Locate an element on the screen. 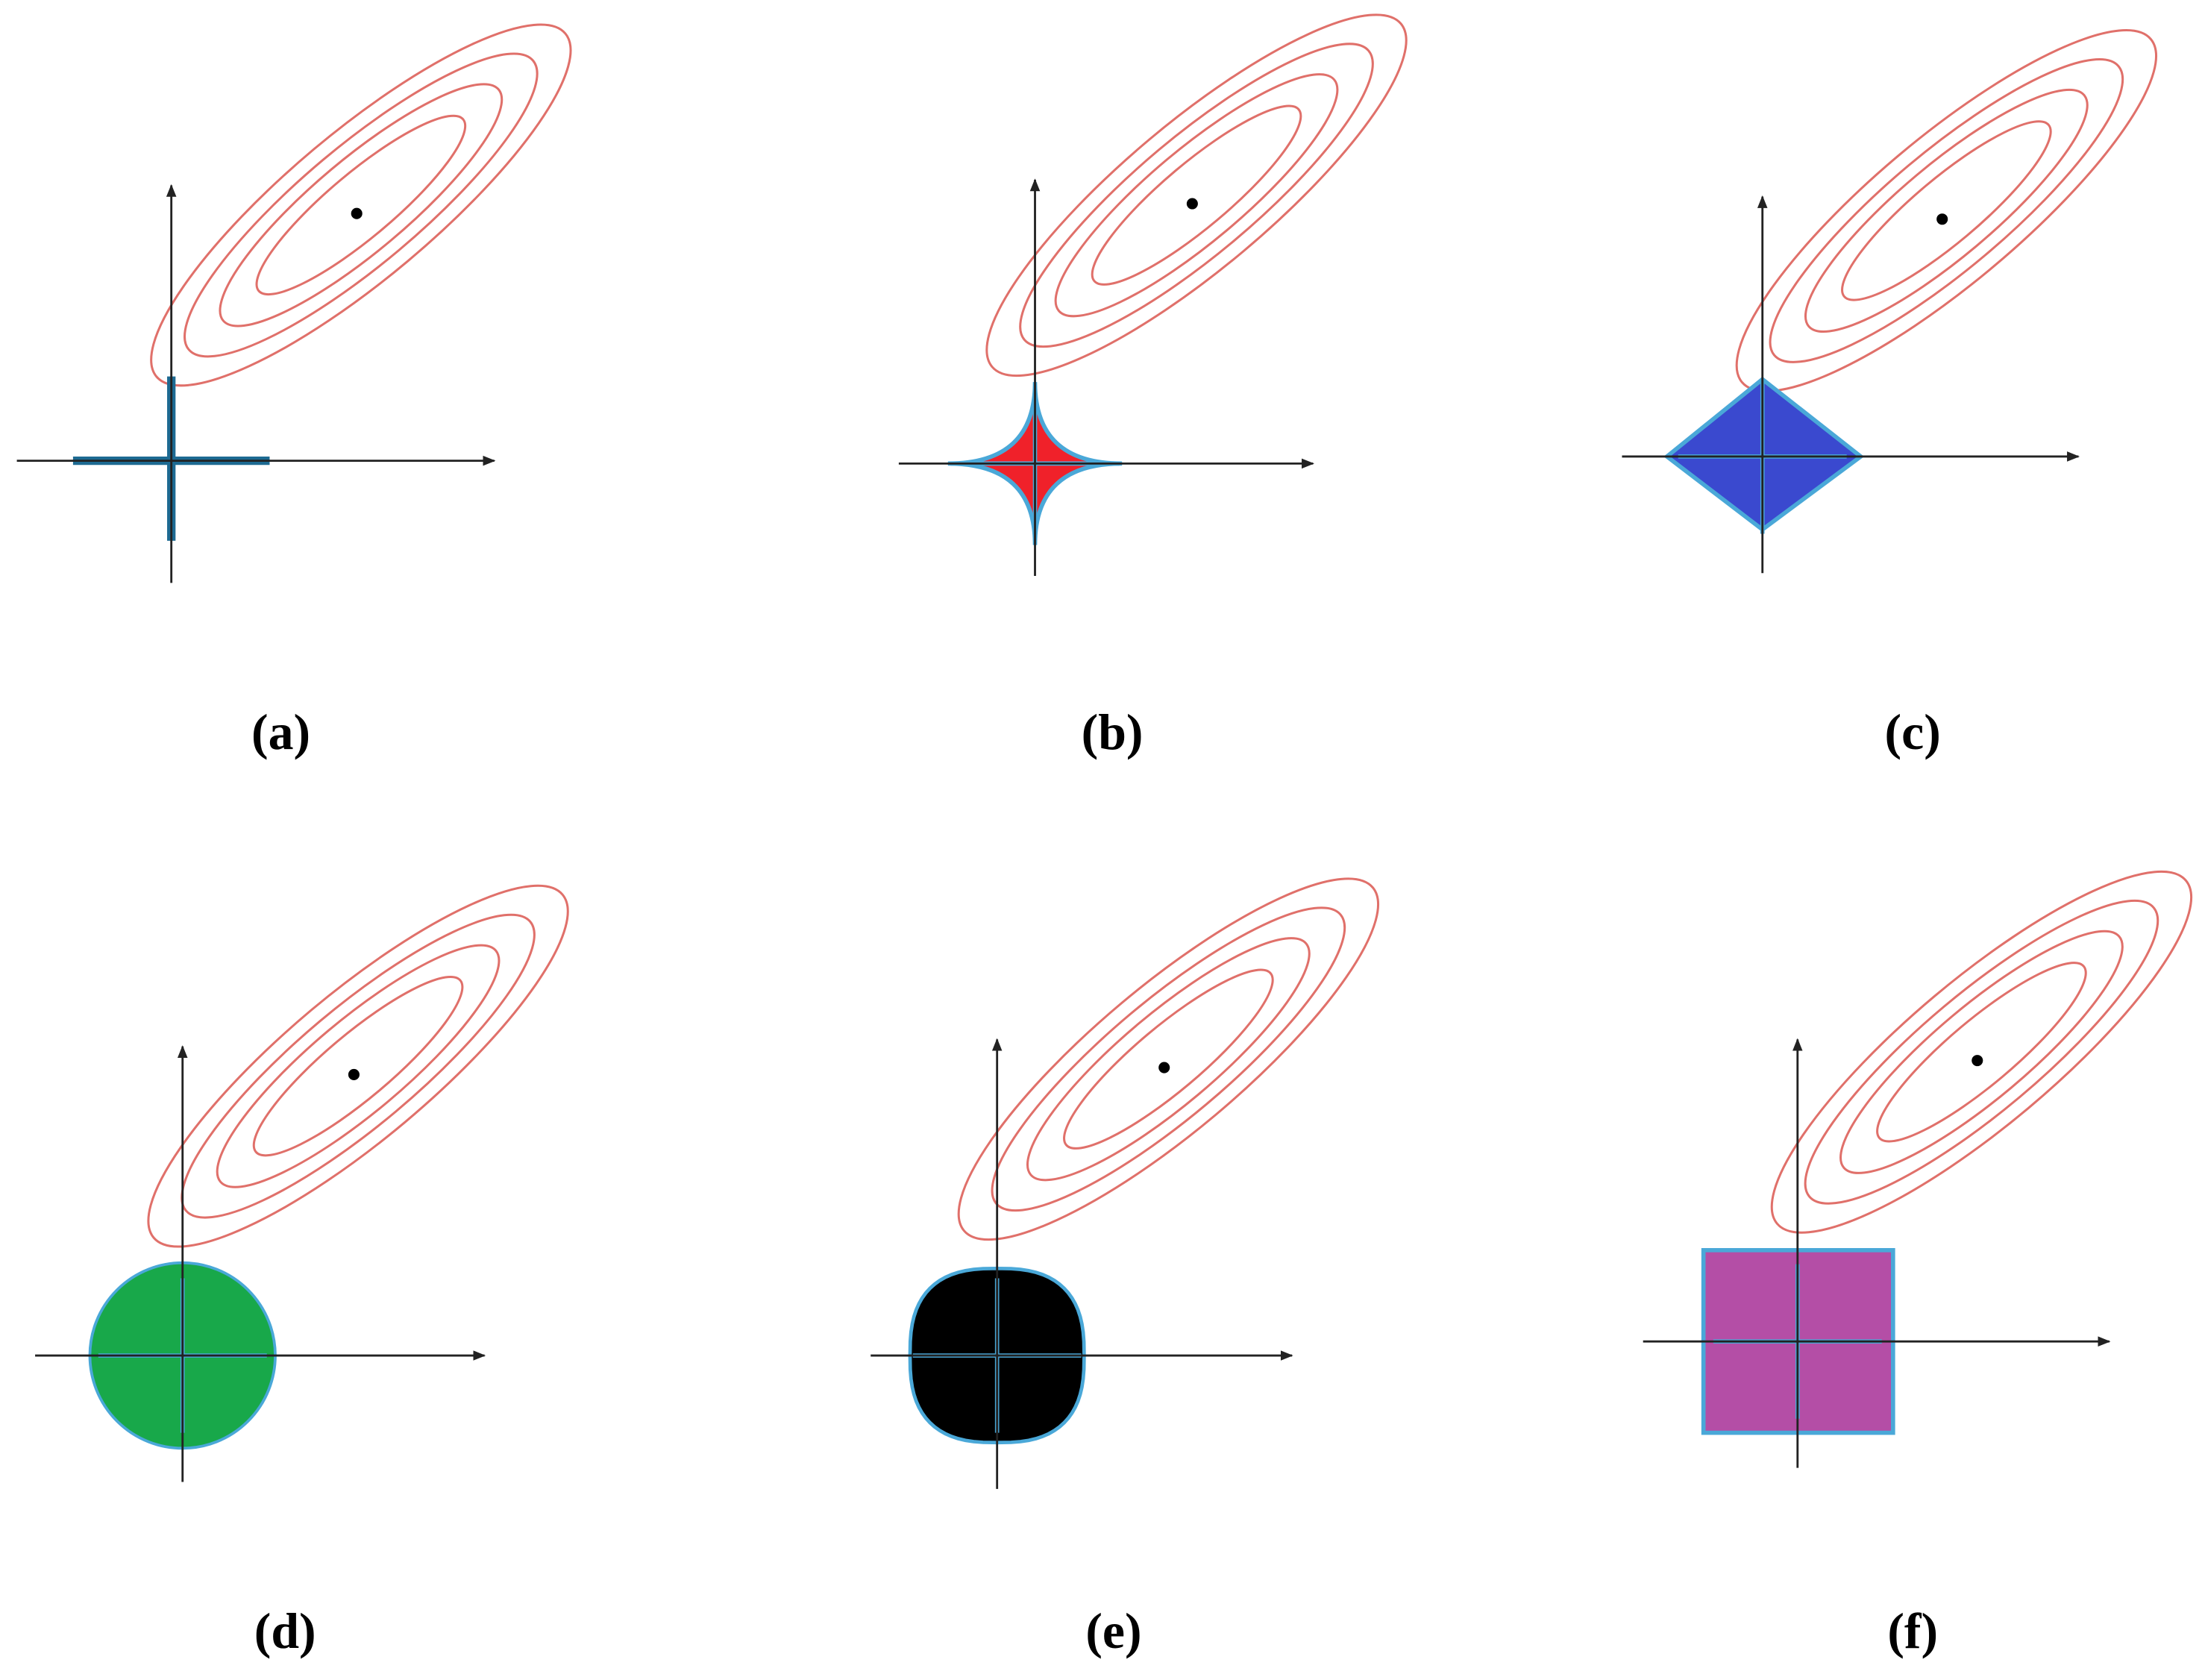 The image size is (2202, 1680). panel: (d) is located at coordinates (302, 1271).